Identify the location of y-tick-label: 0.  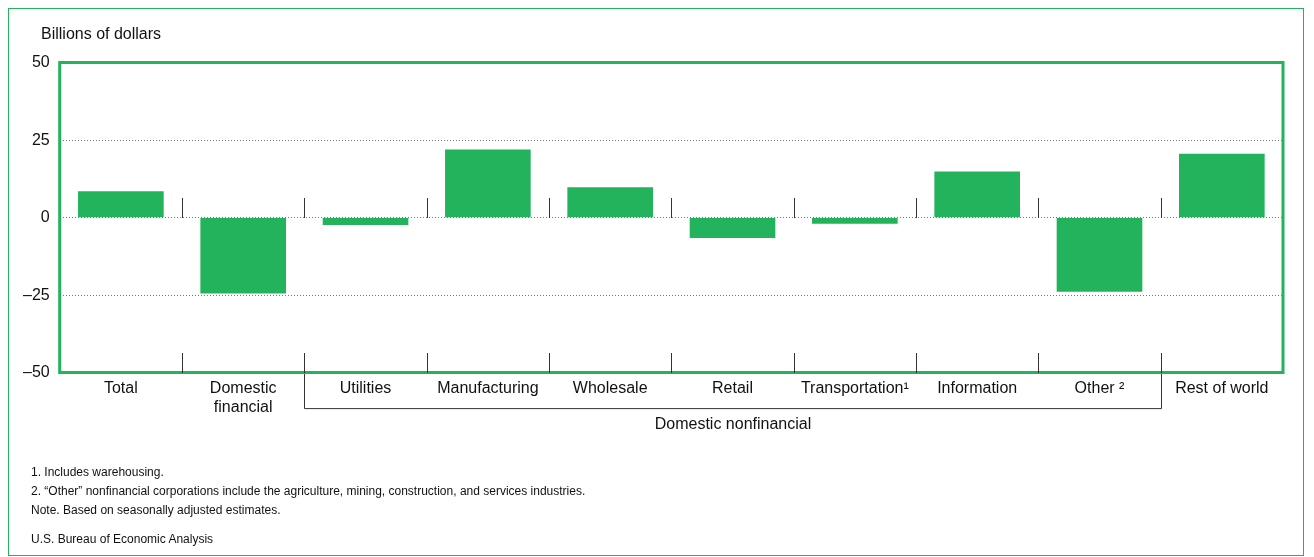
(45, 217).